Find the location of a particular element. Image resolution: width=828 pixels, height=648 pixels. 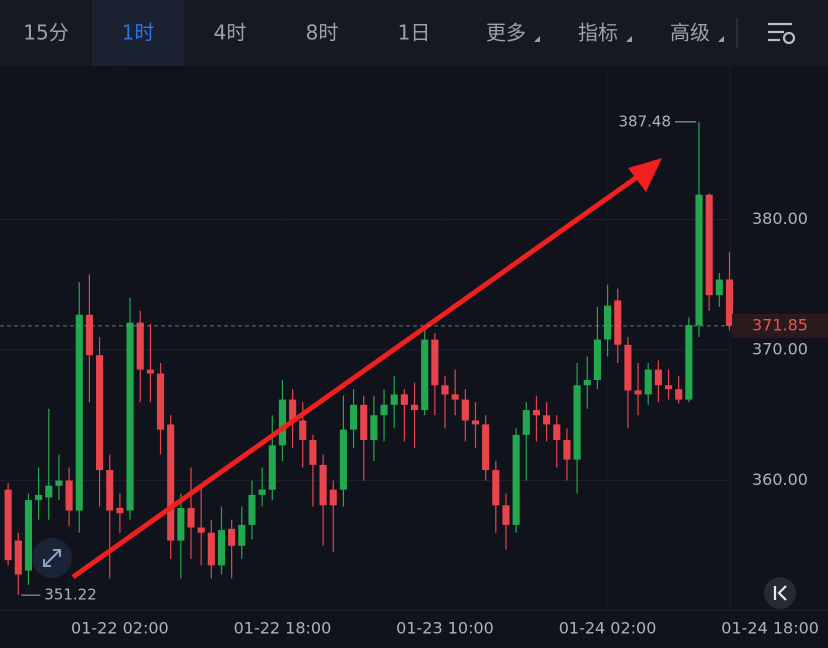

scroll-latest-button is located at coordinates (780, 593).